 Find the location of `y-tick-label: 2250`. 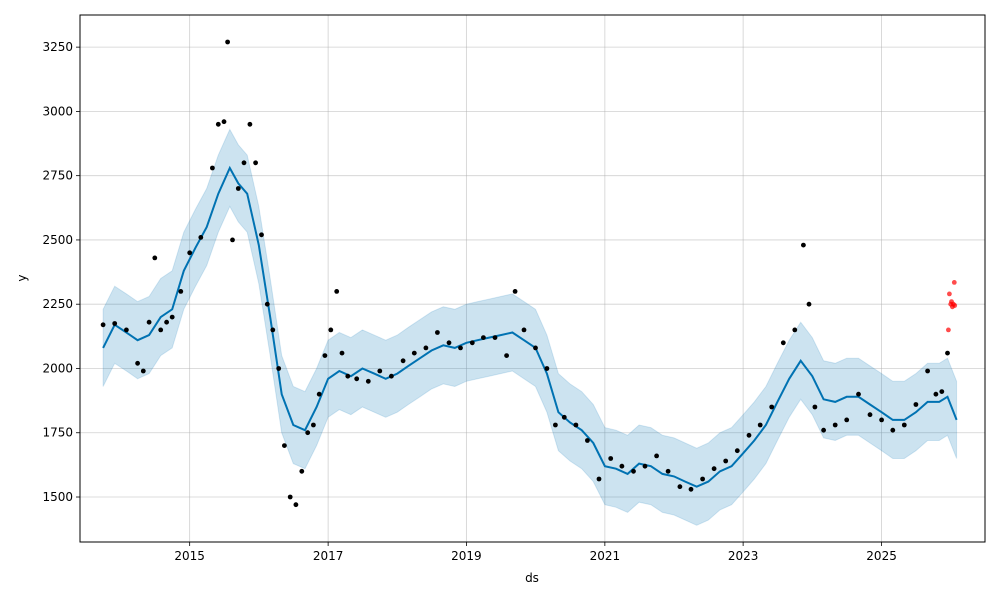

y-tick-label: 2250 is located at coordinates (57, 304).